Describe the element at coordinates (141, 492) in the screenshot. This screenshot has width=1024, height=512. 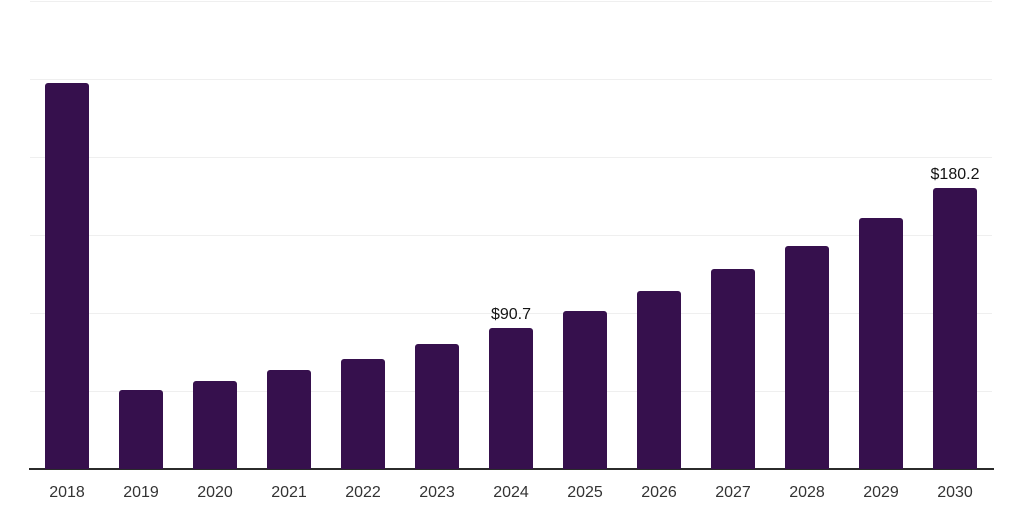
I see `x-tick-2019: 2019` at that location.